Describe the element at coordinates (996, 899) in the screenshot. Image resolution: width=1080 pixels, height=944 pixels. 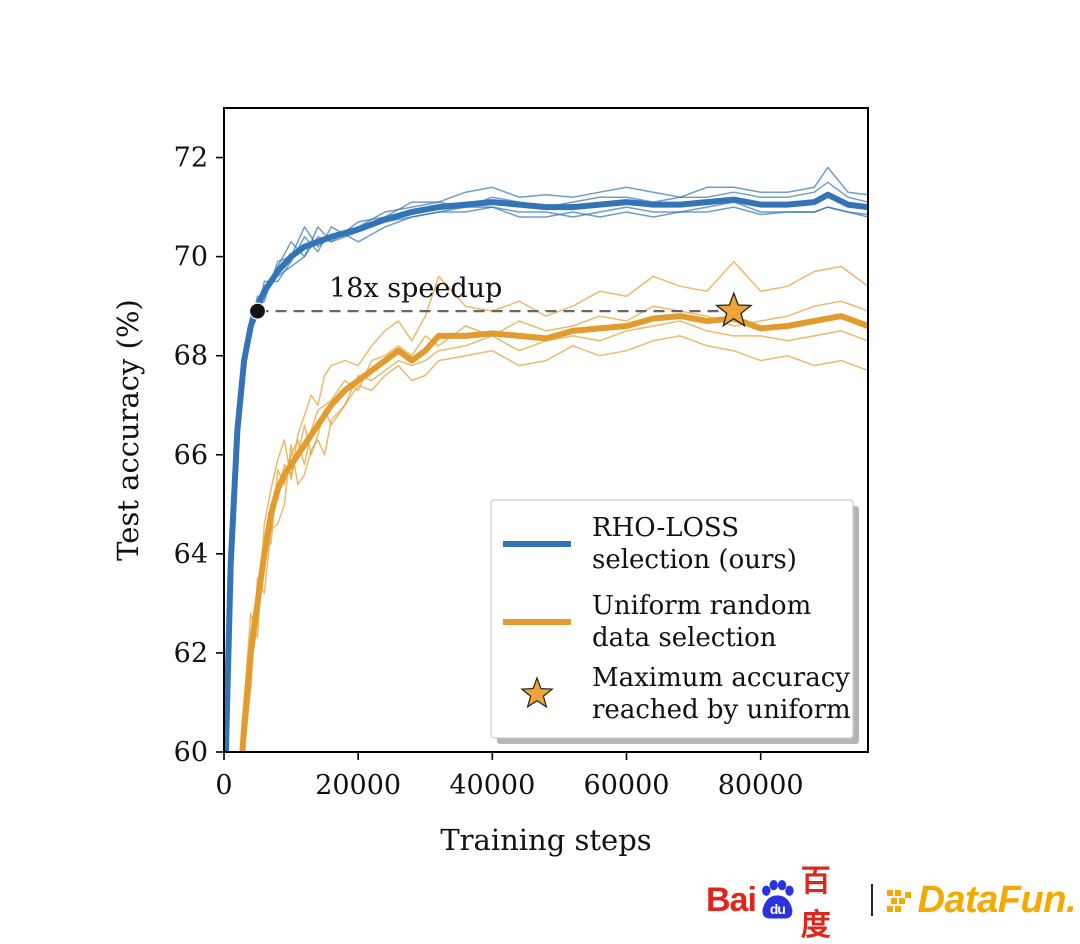
I see `datafun-logo-text: DataFun.` at that location.